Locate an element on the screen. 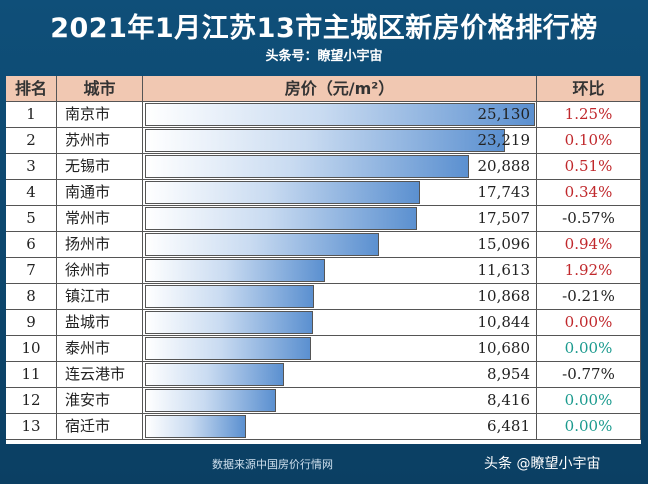  table-row: 12 淮安市 8,416 0.00% is located at coordinates (323, 401).